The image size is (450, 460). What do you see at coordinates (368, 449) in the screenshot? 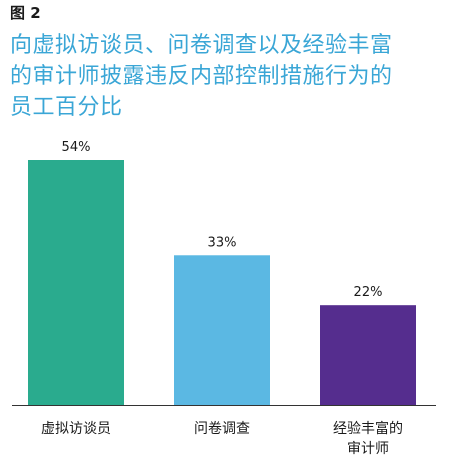
I see `category-label-3-line-2: 审计师` at bounding box center [368, 449].